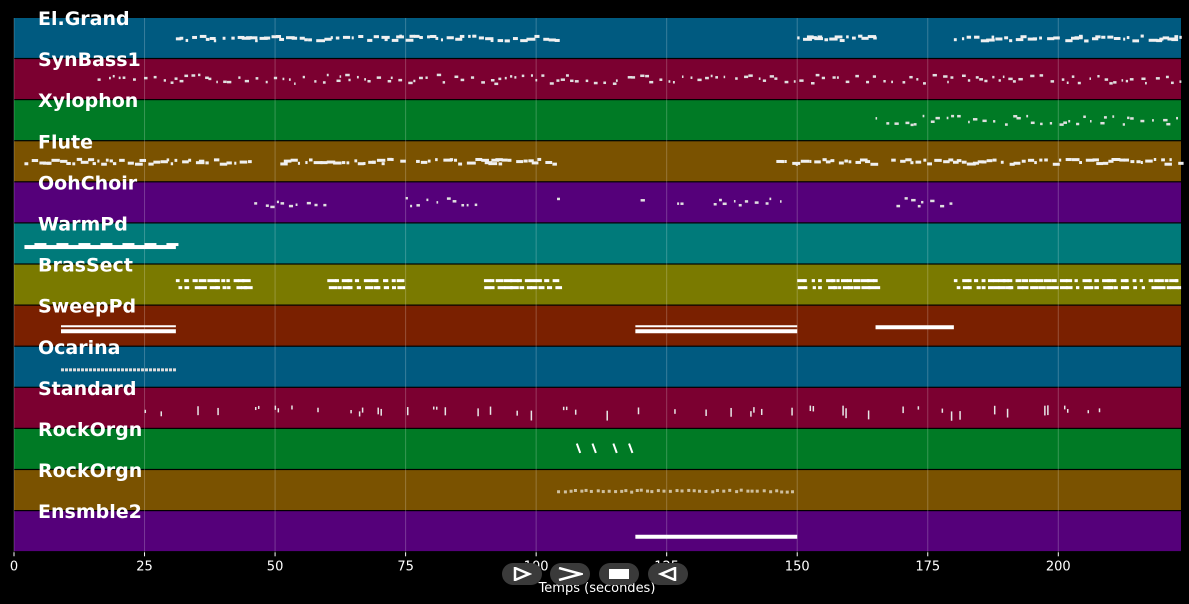  I want to click on track-label: El.Grand, so click(84, 19).